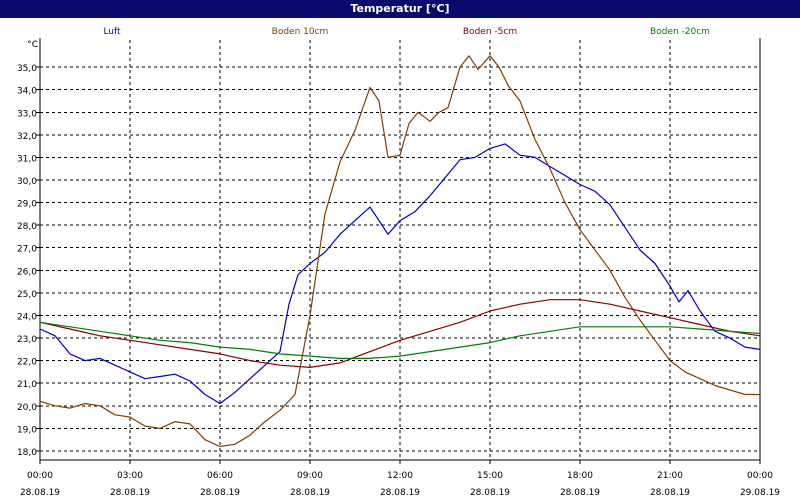  Describe the element at coordinates (27, 317) in the screenshot. I see `y-tick-label: 24,0` at that location.